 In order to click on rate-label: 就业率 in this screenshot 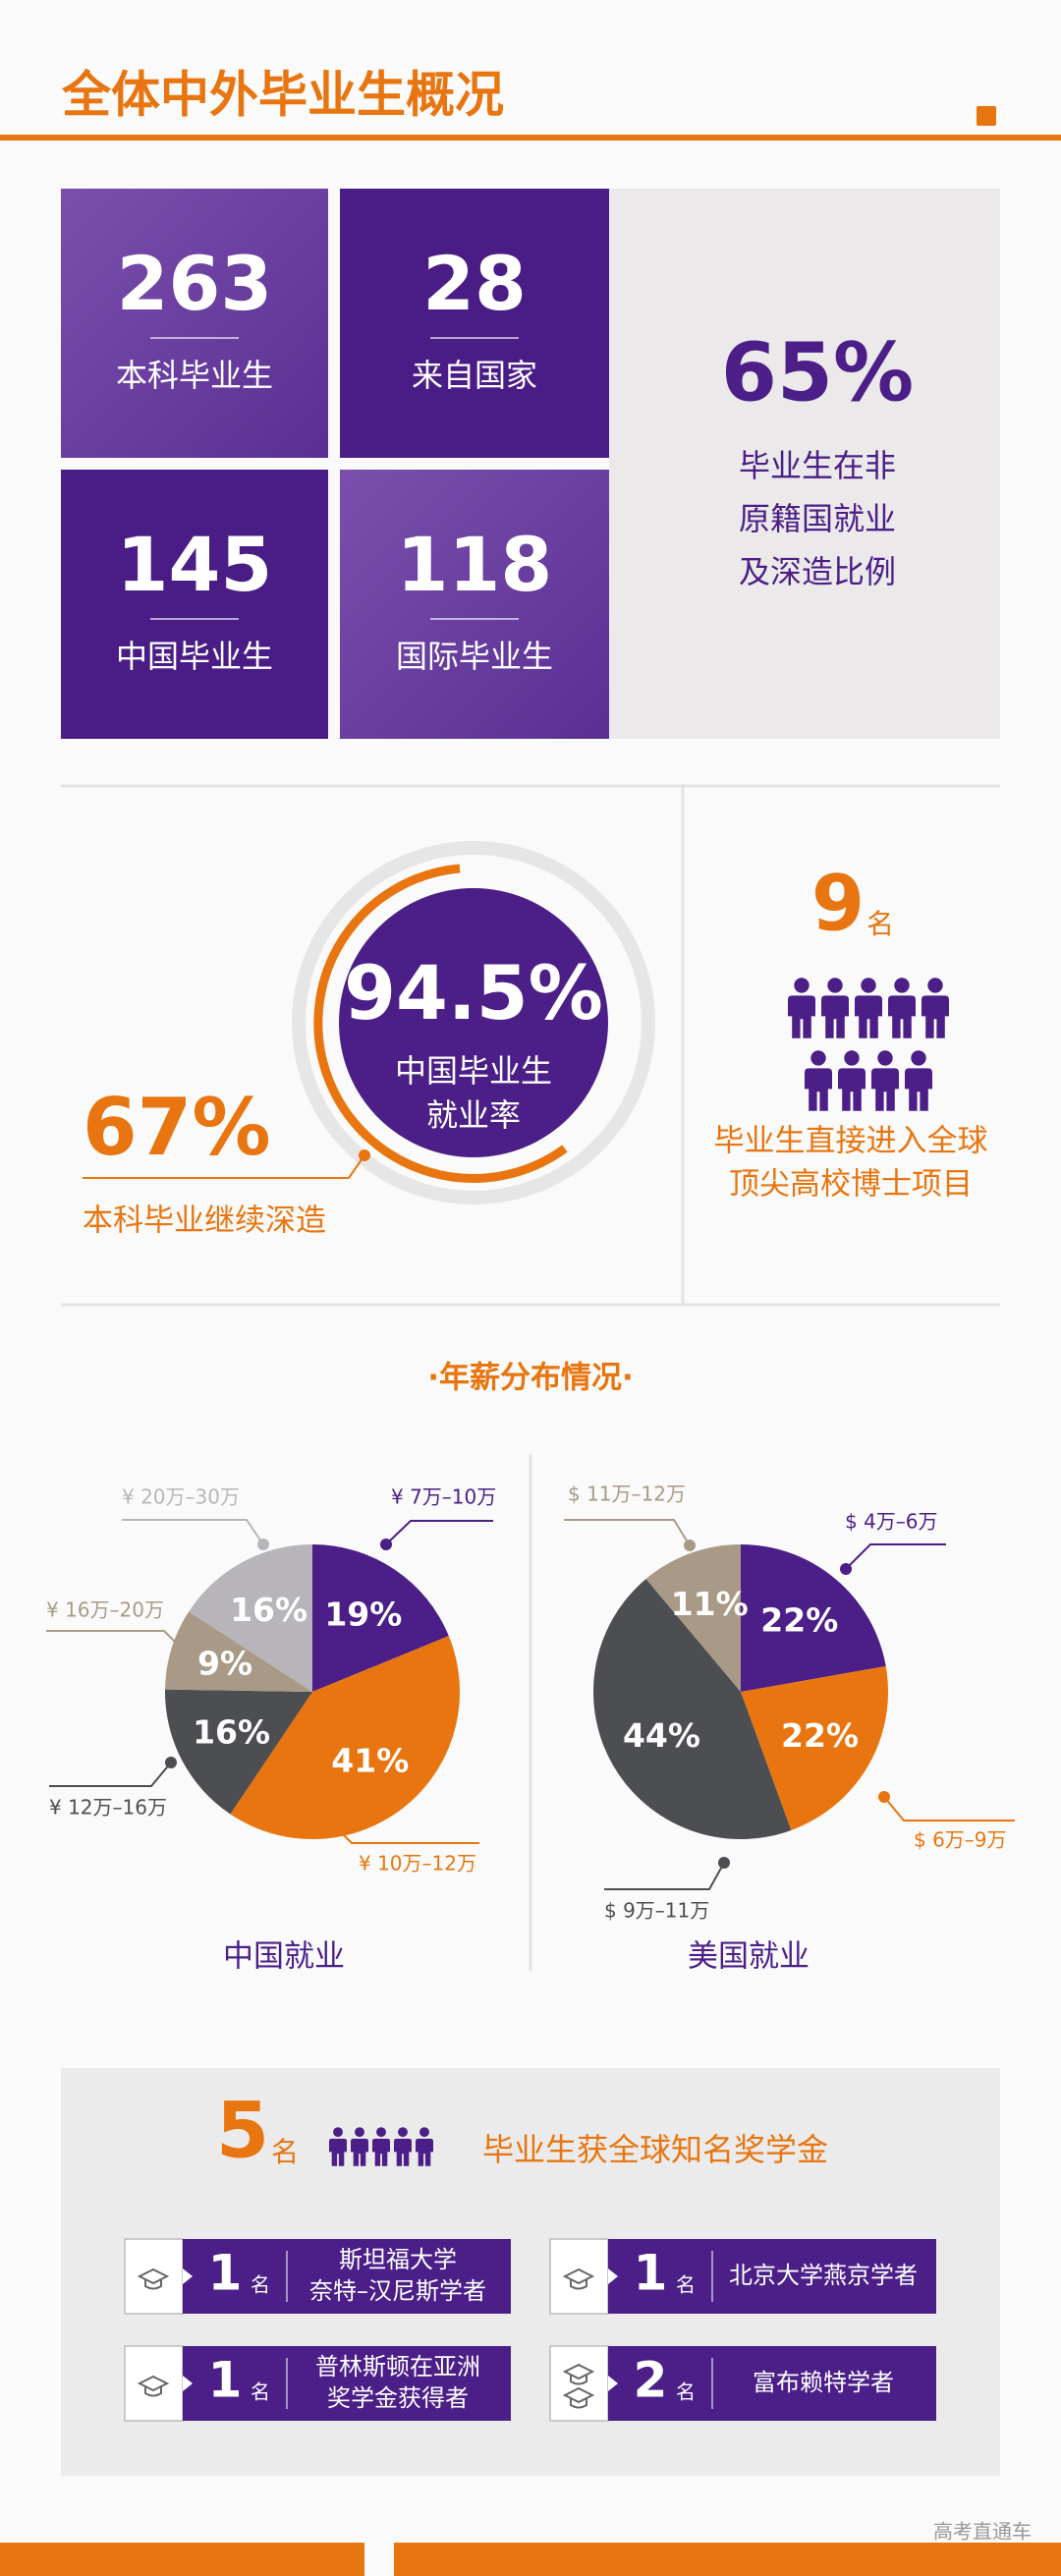, I will do `click(473, 1115)`.